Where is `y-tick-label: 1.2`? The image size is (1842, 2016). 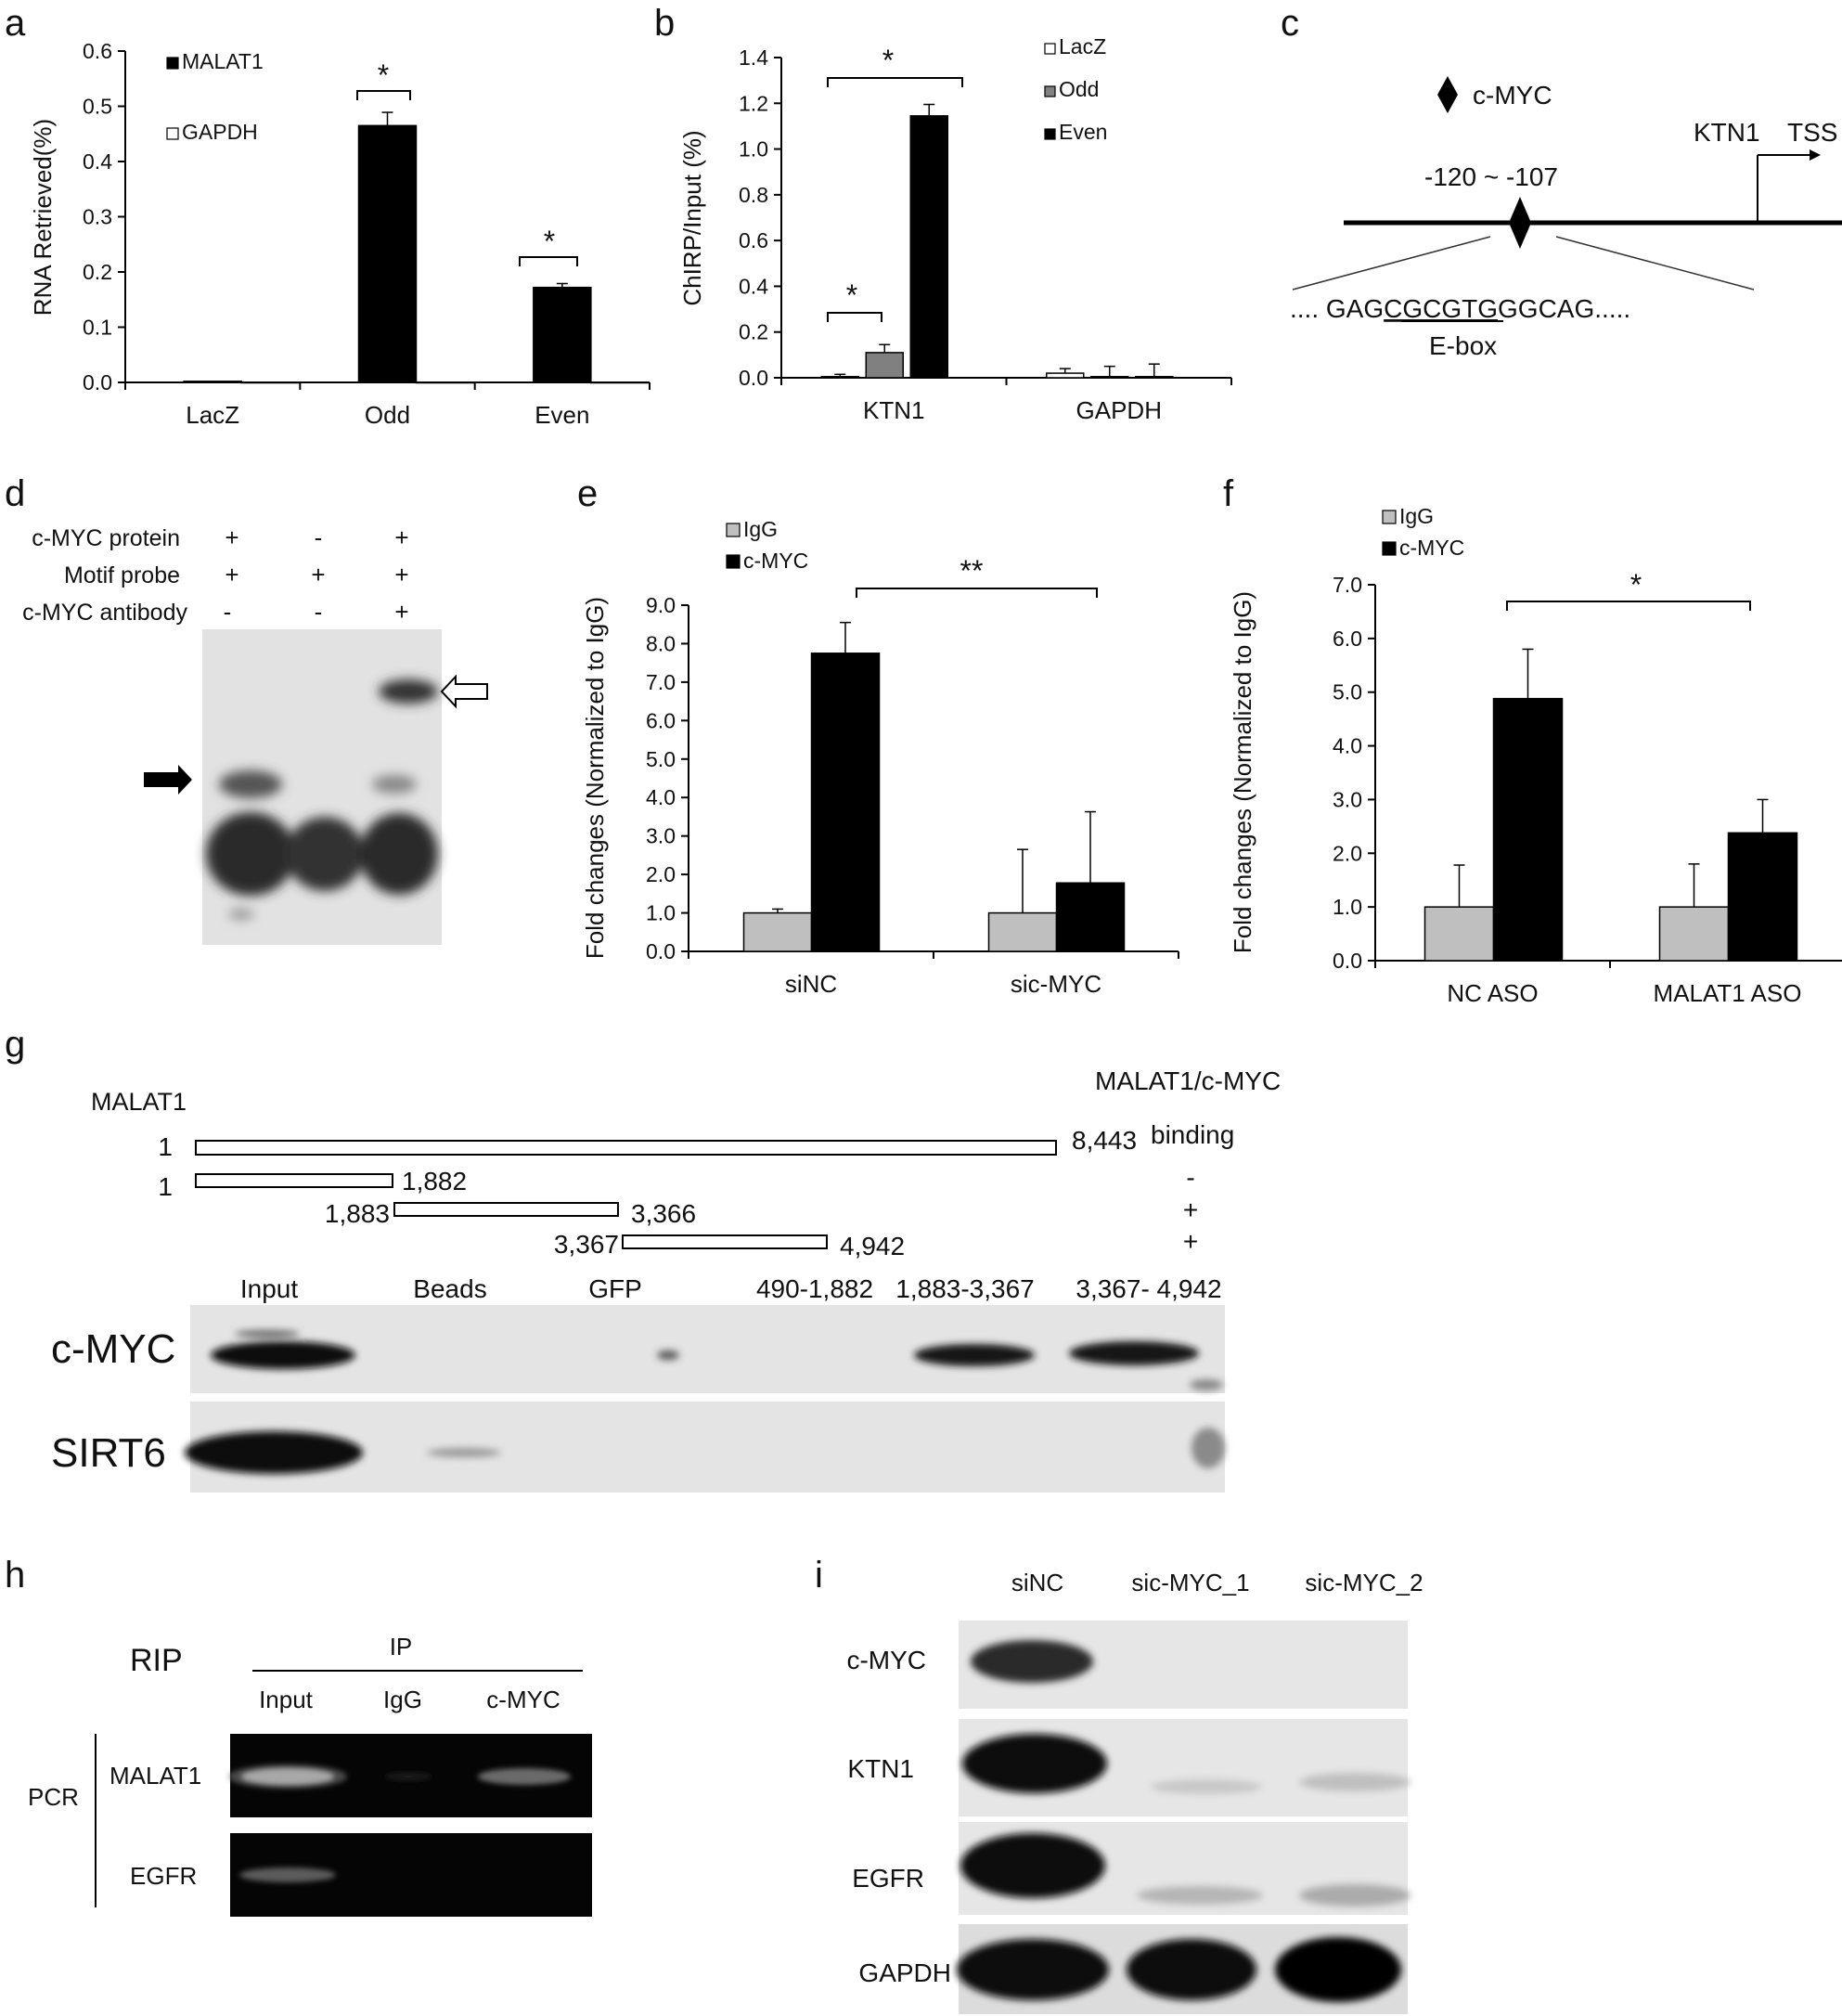 y-tick-label: 1.2 is located at coordinates (753, 103).